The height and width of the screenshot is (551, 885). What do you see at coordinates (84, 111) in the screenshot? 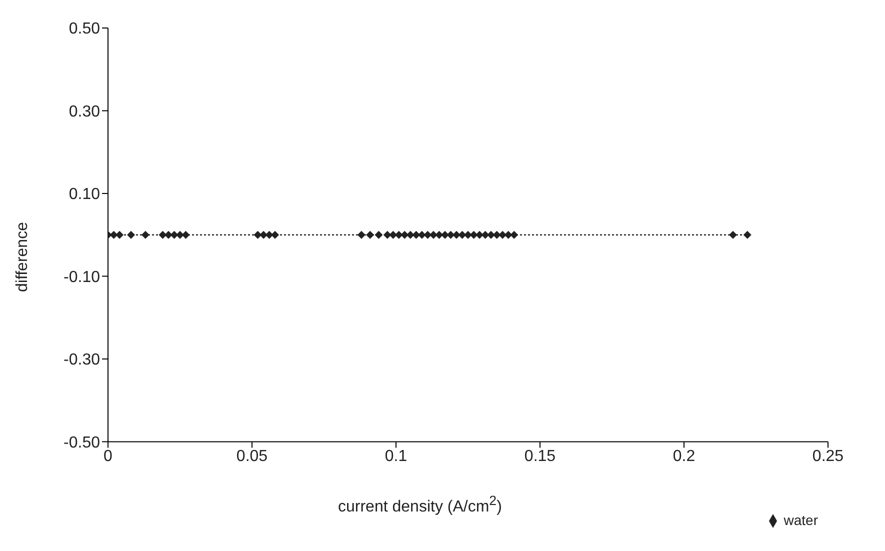
I see `y-tick-label: 0.30` at bounding box center [84, 111].